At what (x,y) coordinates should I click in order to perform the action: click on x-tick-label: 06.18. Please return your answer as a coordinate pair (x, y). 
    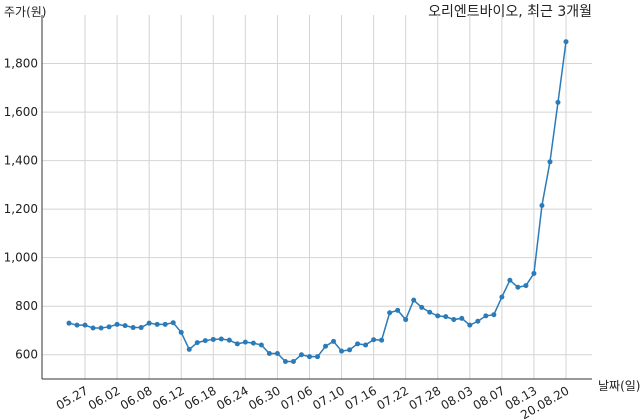
    Looking at the image, I should click on (200, 397).